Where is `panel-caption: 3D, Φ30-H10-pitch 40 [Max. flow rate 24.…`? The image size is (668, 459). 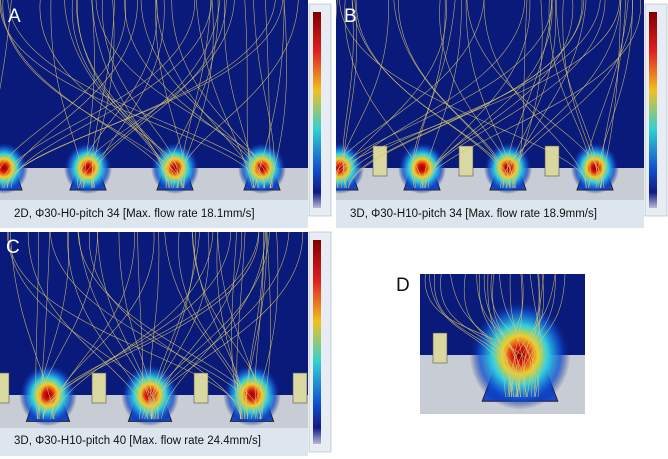
panel-caption: 3D, Φ30-H10-pitch 40 [Max. flow rate 24.… is located at coordinates (137, 441).